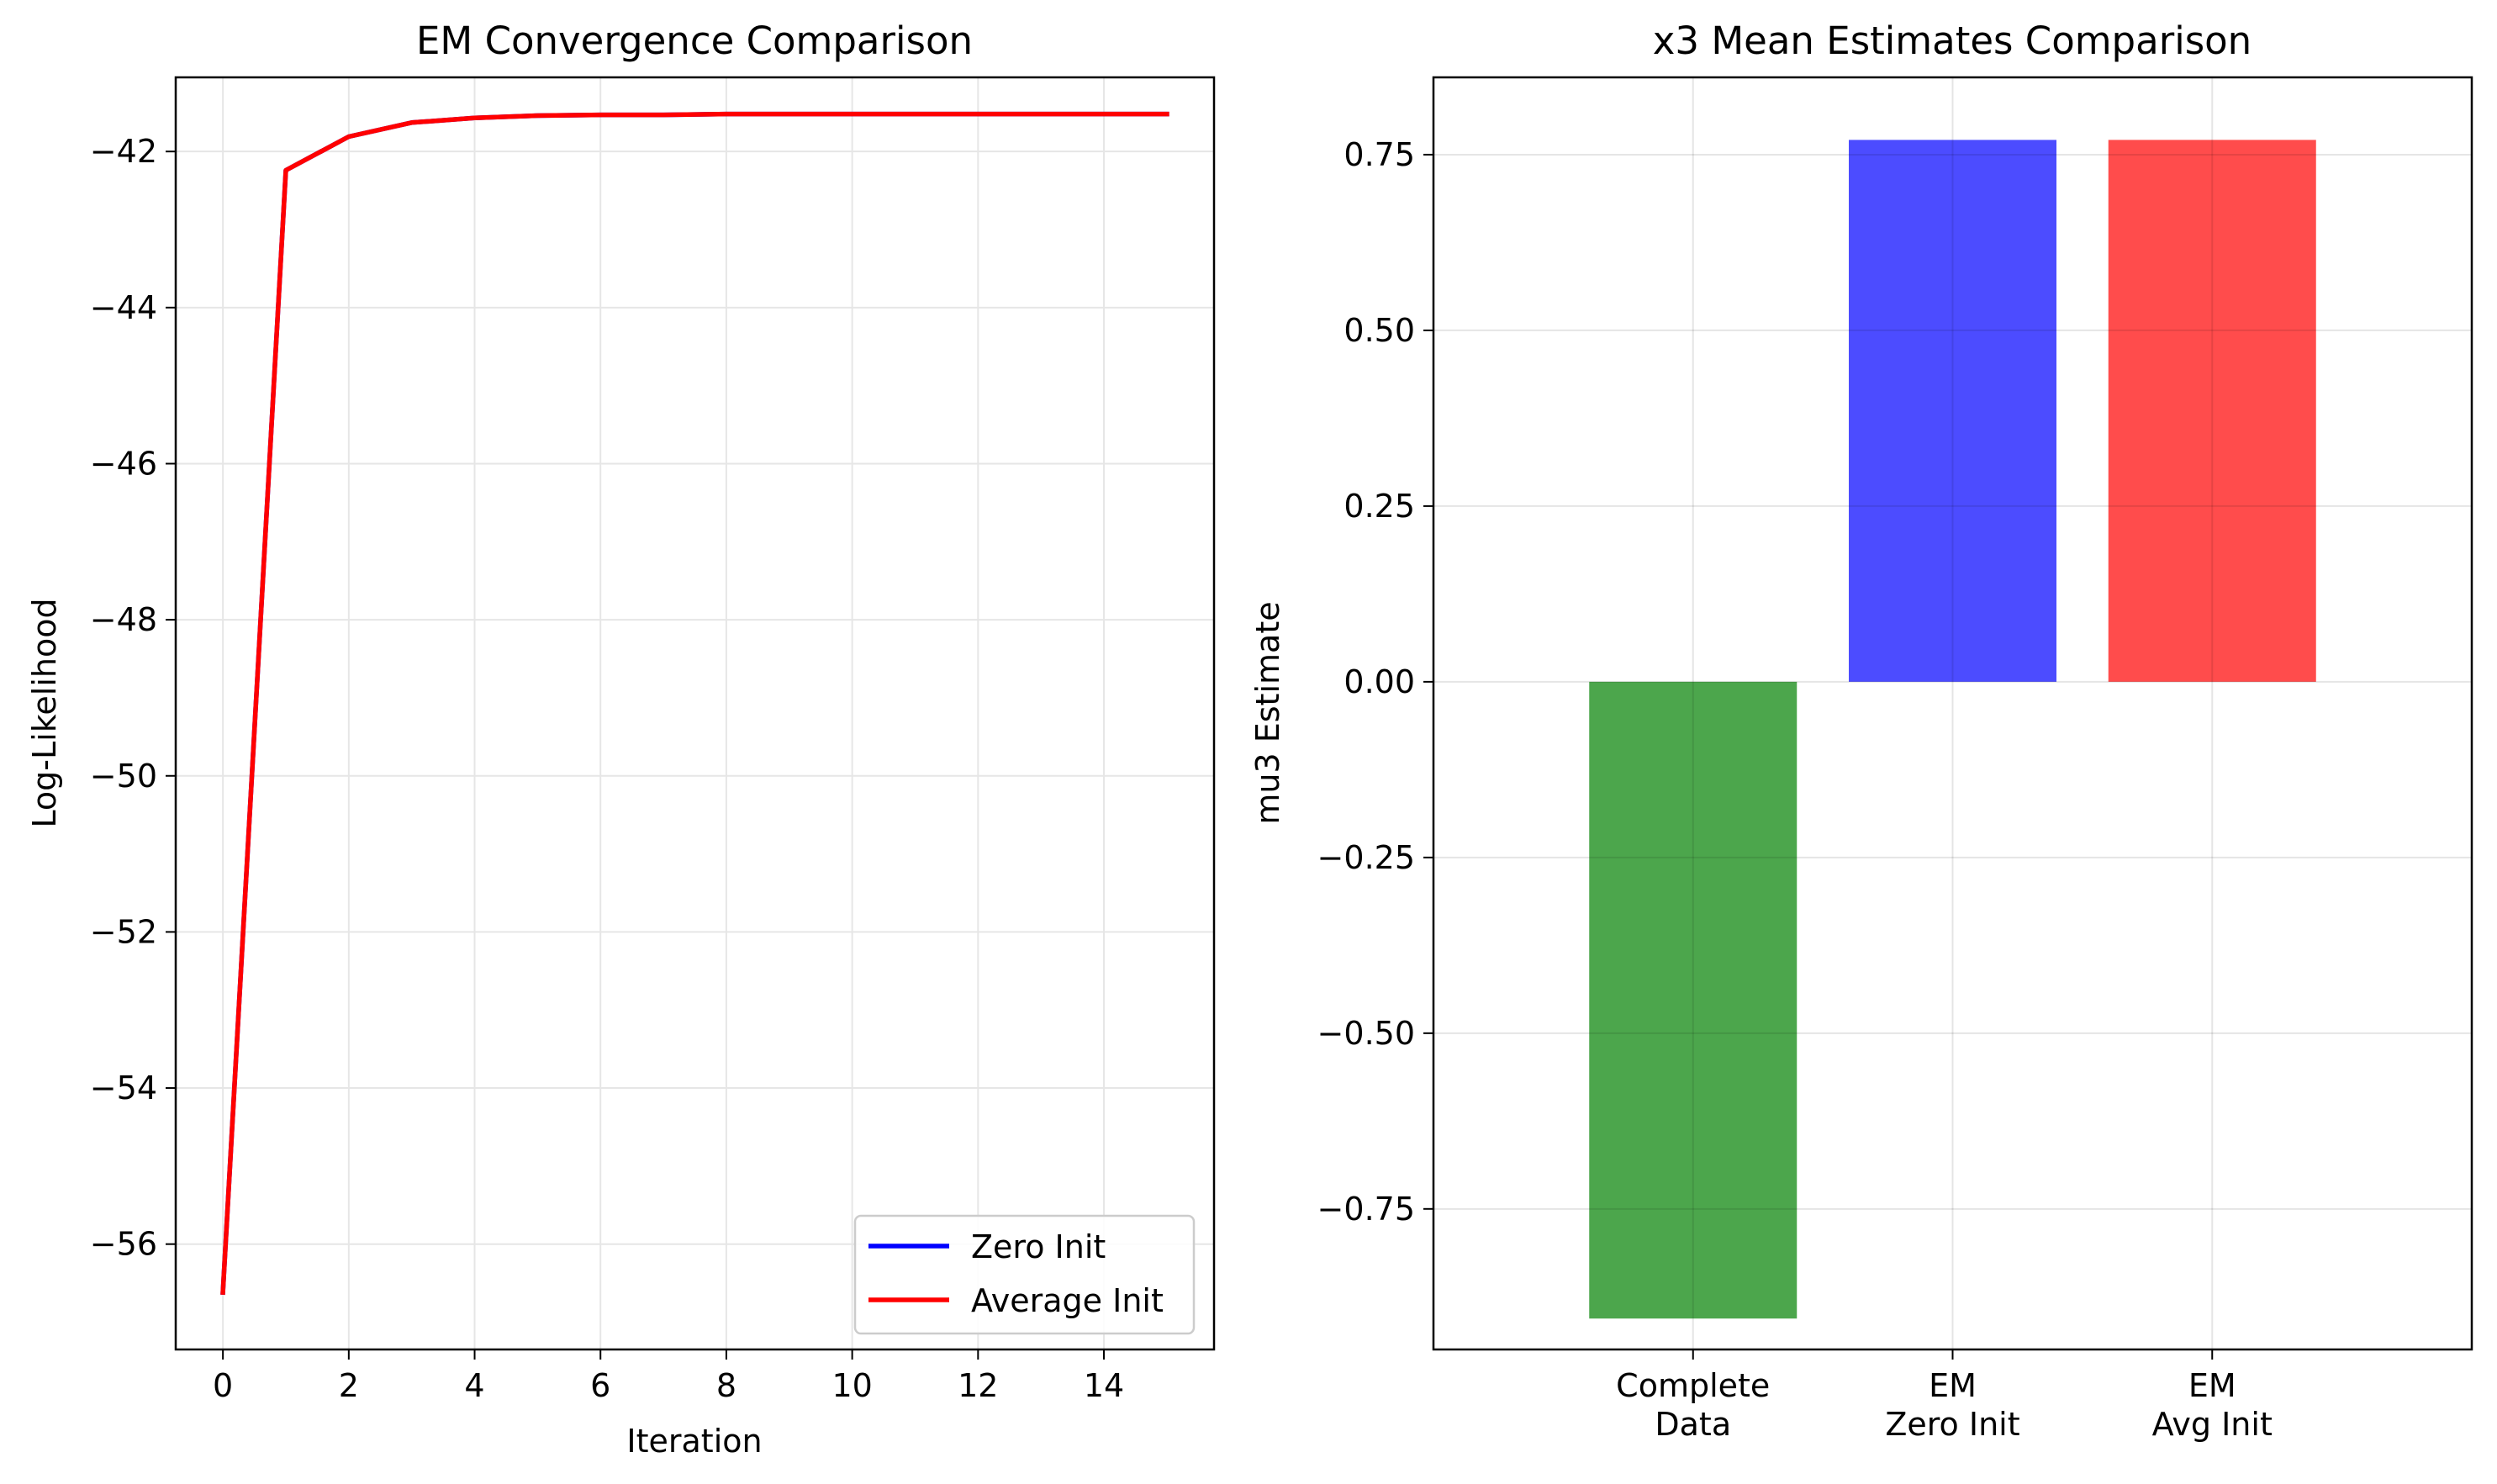 This screenshot has height=1484, width=2497. Describe the element at coordinates (694, 40) in the screenshot. I see `convergence-chart-title: EM Convergence Comparison` at that location.